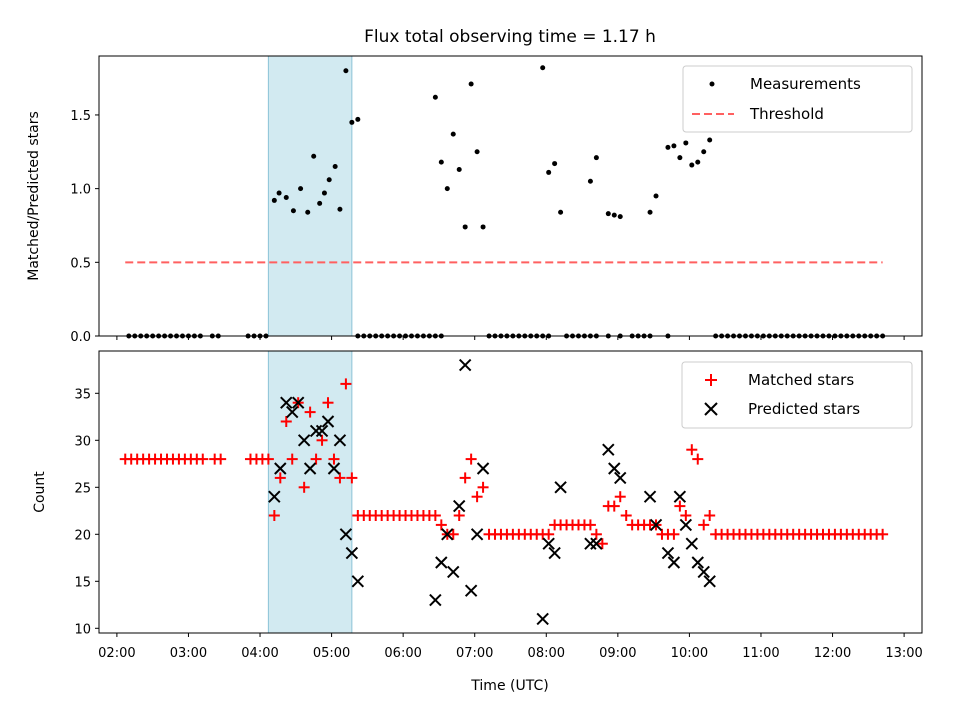  What do you see at coordinates (402, 653) in the screenshot?
I see `x-tick-label: 06:00` at bounding box center [402, 653].